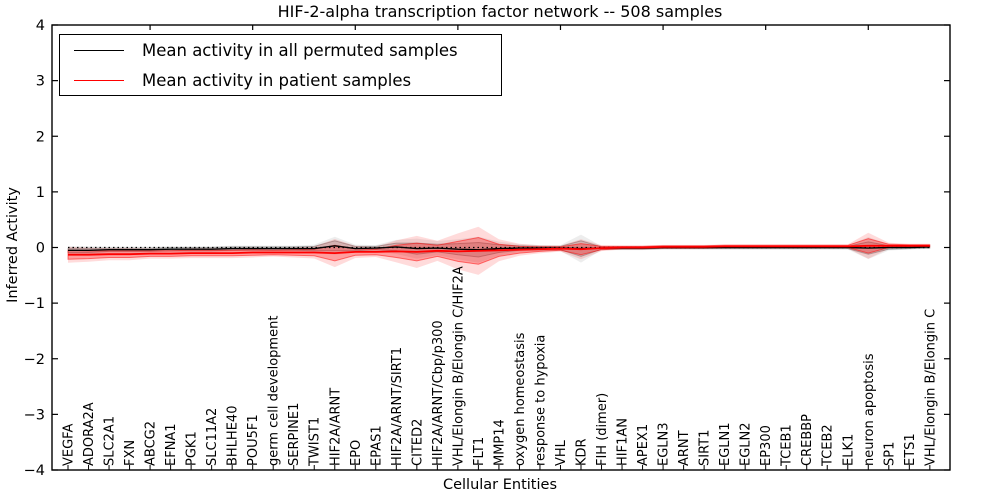 The width and height of the screenshot is (1000, 500). I want to click on x-category-label: EFNA1, so click(171, 444).